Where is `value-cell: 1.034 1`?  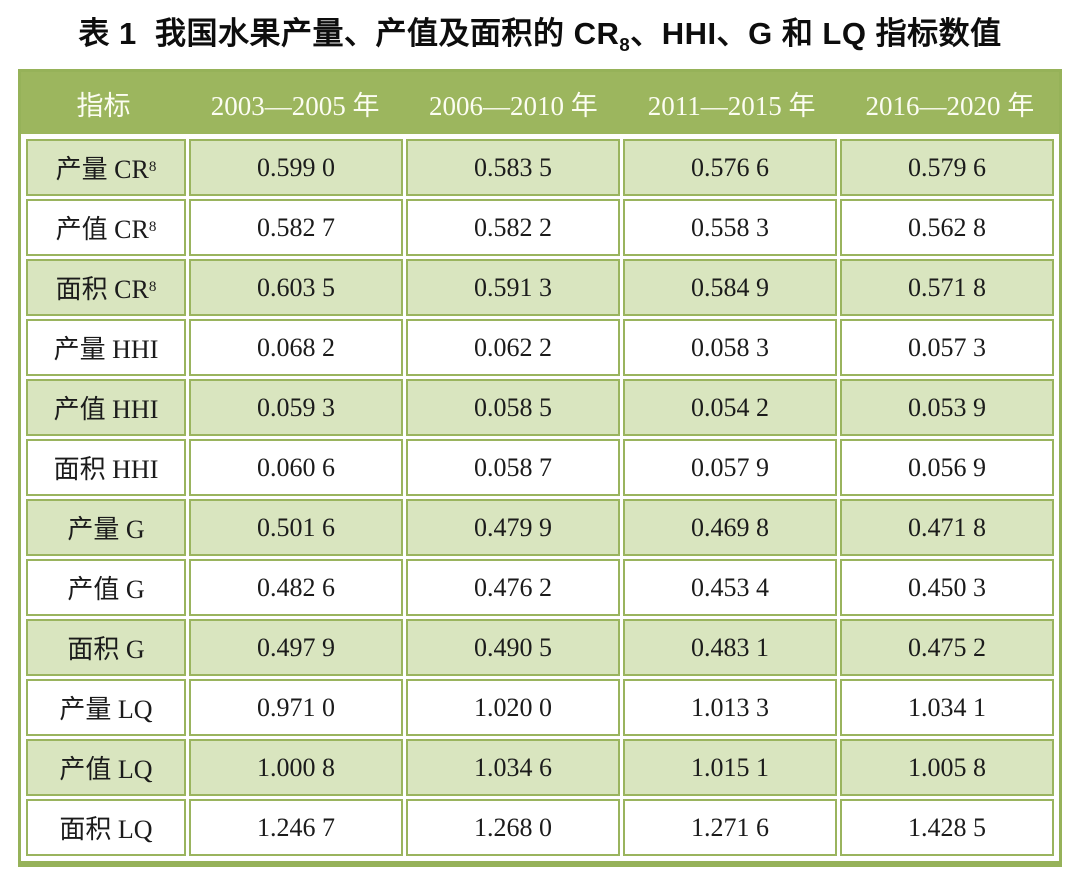 value-cell: 1.034 1 is located at coordinates (947, 708).